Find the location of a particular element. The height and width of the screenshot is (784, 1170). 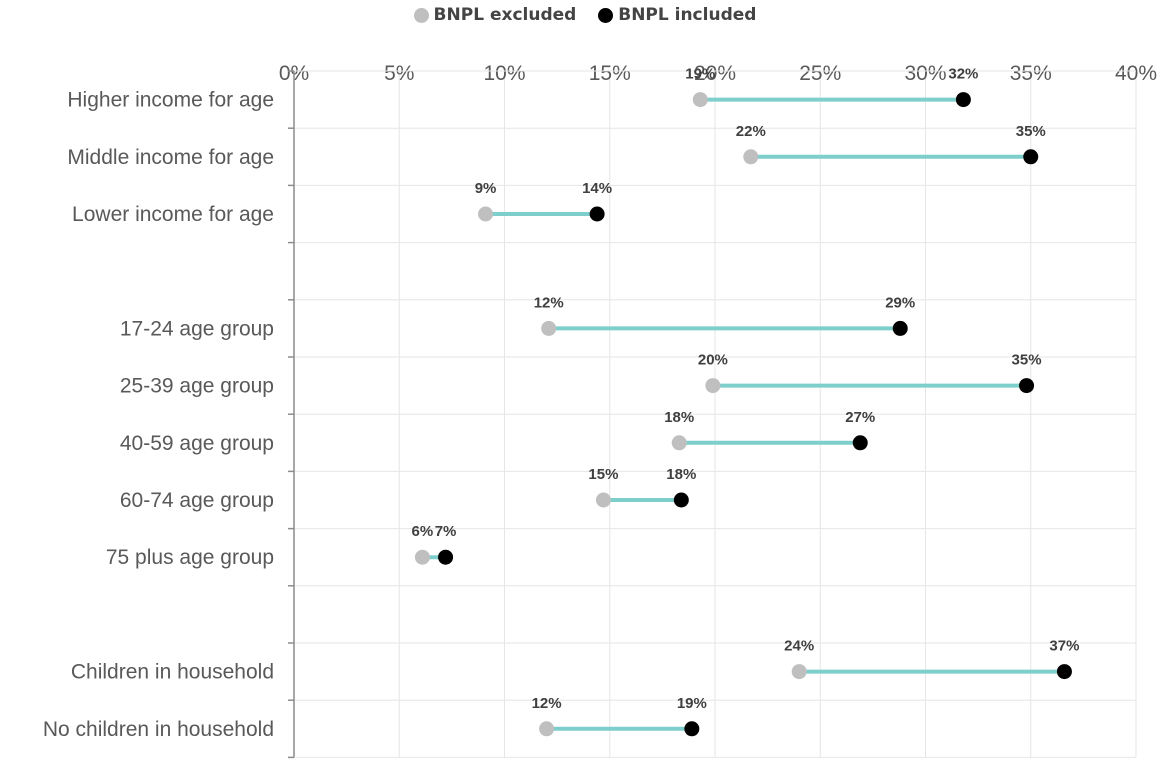

category-label: Children in household is located at coordinates (172, 672).